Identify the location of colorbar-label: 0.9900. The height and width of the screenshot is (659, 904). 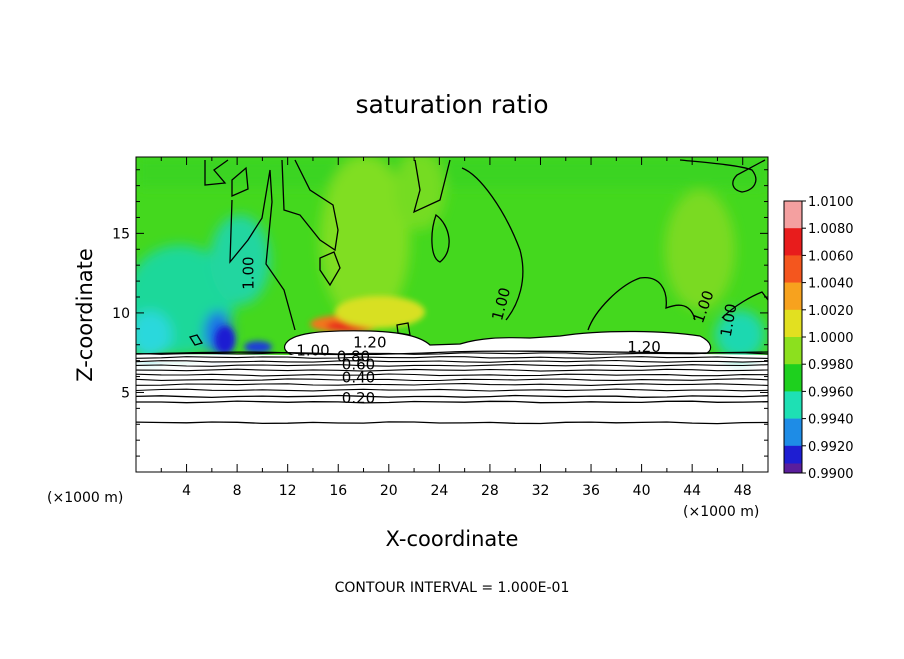
(831, 474).